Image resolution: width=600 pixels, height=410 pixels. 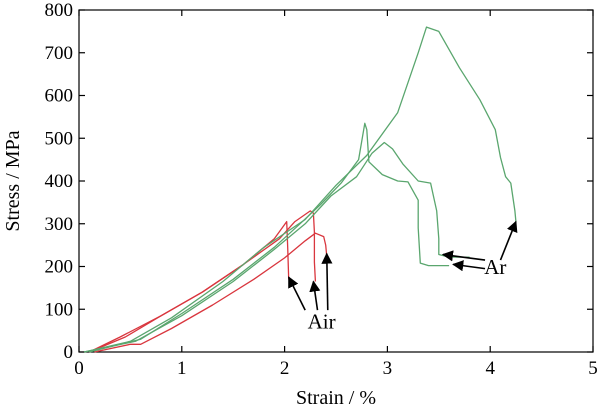 I want to click on annotation-label-air: Air, so click(x=322, y=321).